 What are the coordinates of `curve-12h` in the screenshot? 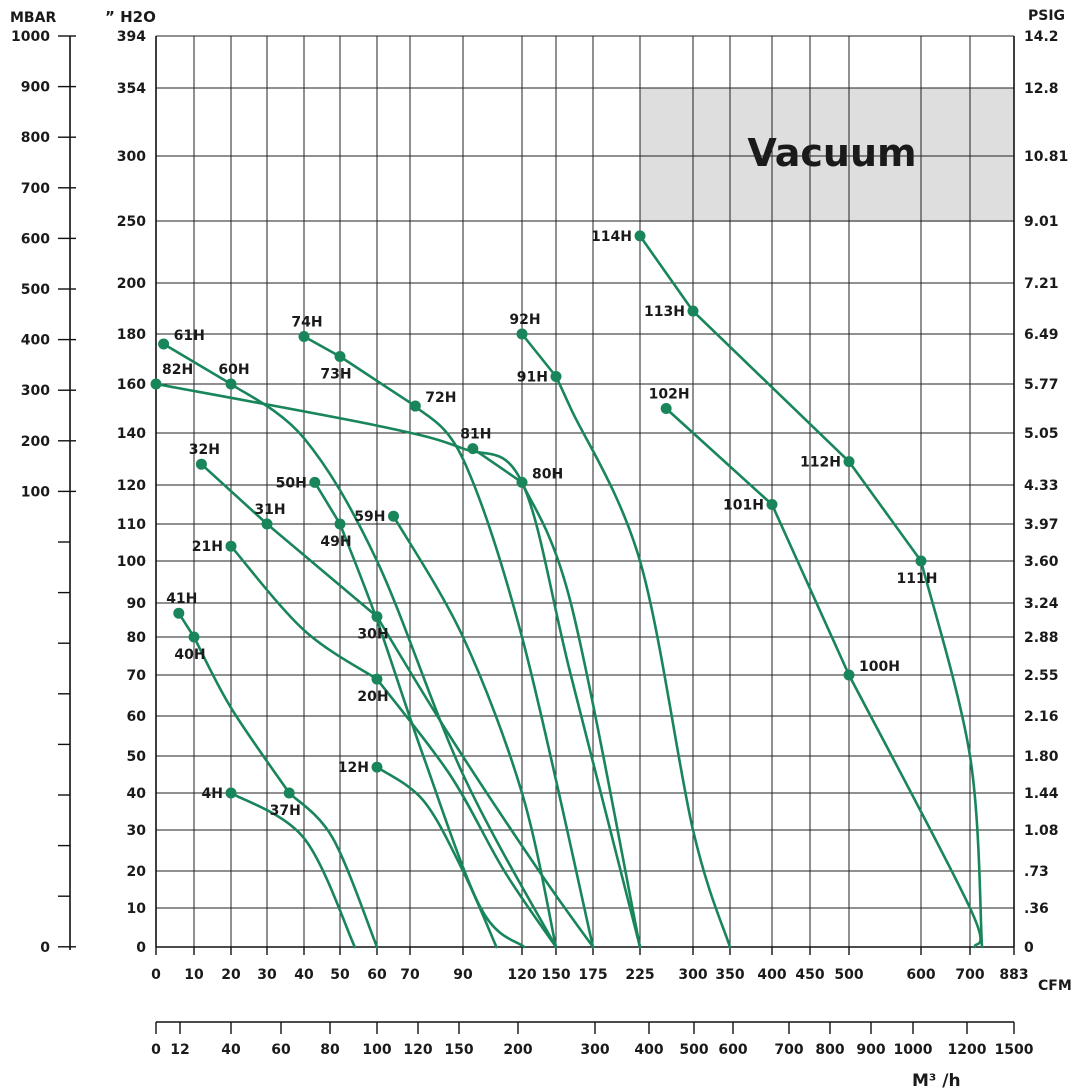 It's located at (436, 857).